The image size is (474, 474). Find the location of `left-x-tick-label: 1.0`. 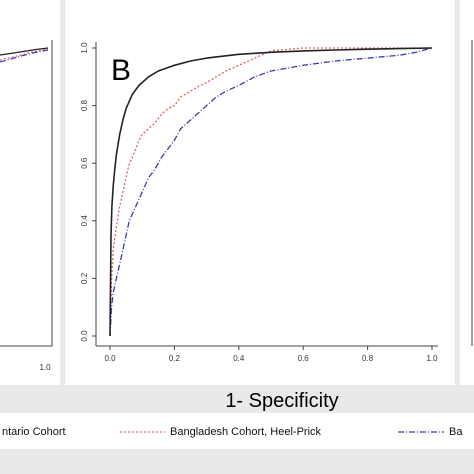

left-x-tick-label: 1.0 is located at coordinates (45, 367).